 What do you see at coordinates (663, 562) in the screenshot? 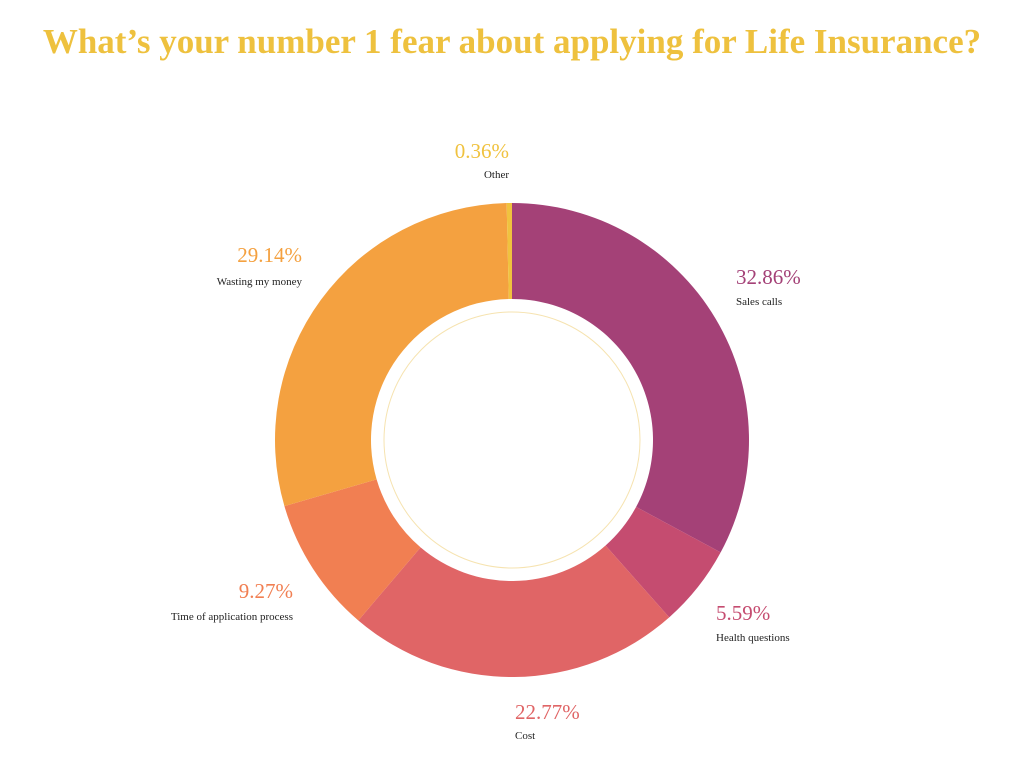
I see `slice-health-questions` at bounding box center [663, 562].